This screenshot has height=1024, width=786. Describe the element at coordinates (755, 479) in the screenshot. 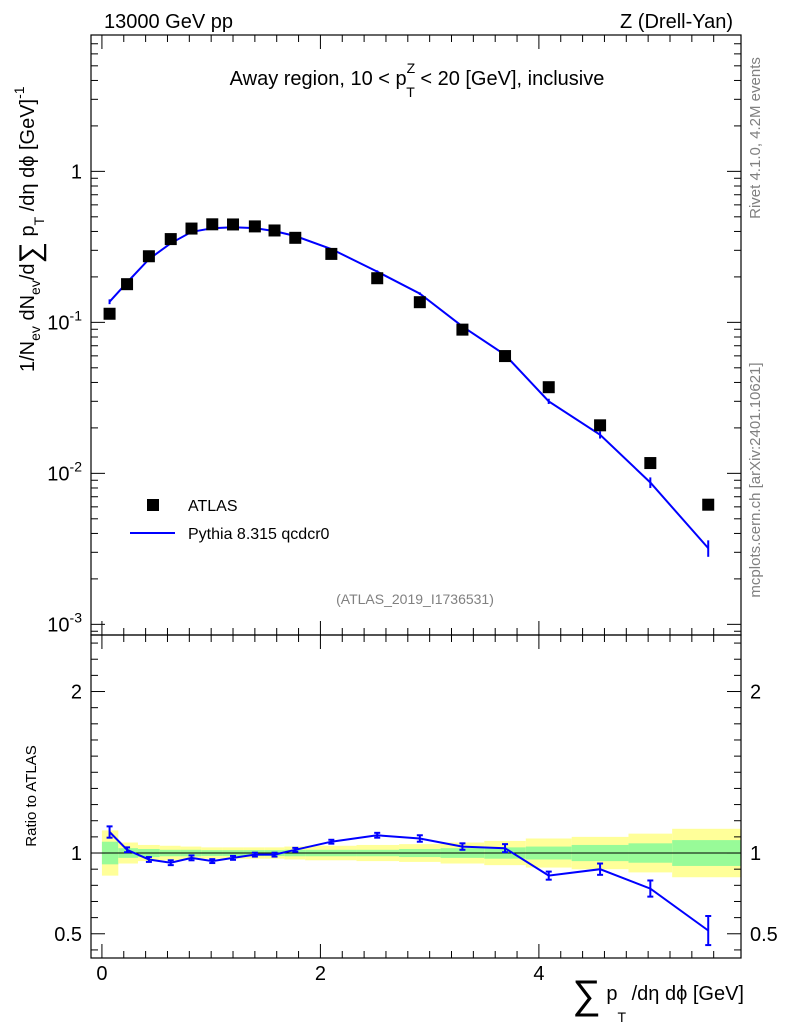

I see `mcplots-label: mcplots.cern.ch [arXiv:2401.10621]` at that location.